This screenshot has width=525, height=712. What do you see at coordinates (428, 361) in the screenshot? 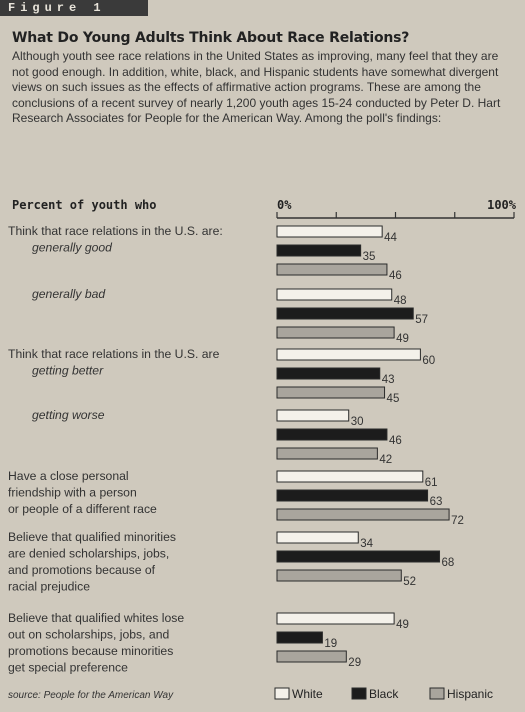
I see `value-label-white: 60` at bounding box center [428, 361].